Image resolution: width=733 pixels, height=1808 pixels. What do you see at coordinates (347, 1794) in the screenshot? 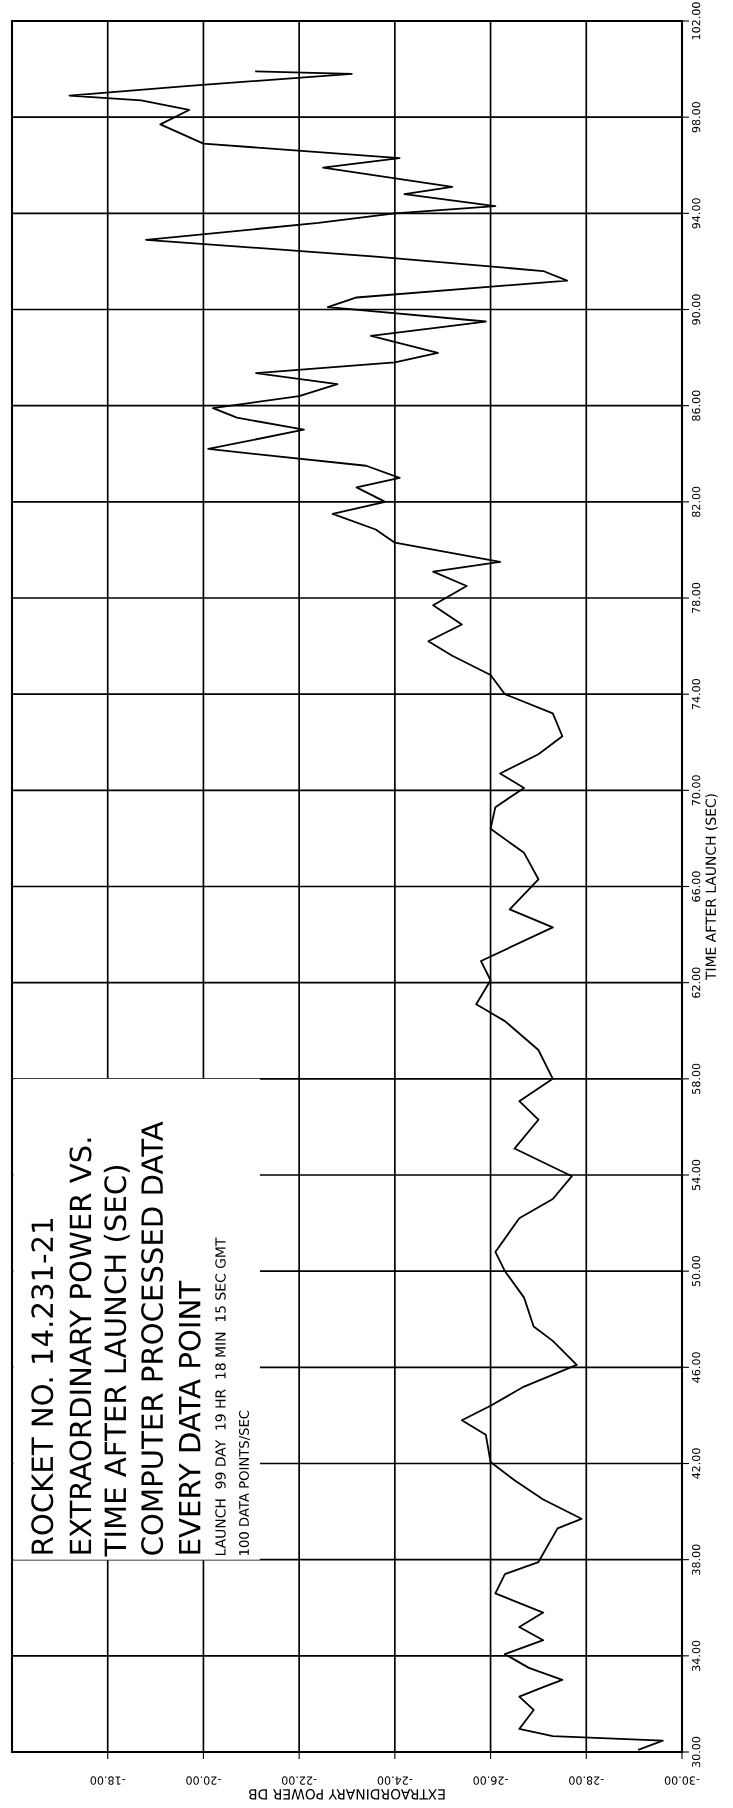
I see `x-axis-title: EXTRAORDINARY POWER DB` at bounding box center [347, 1794].